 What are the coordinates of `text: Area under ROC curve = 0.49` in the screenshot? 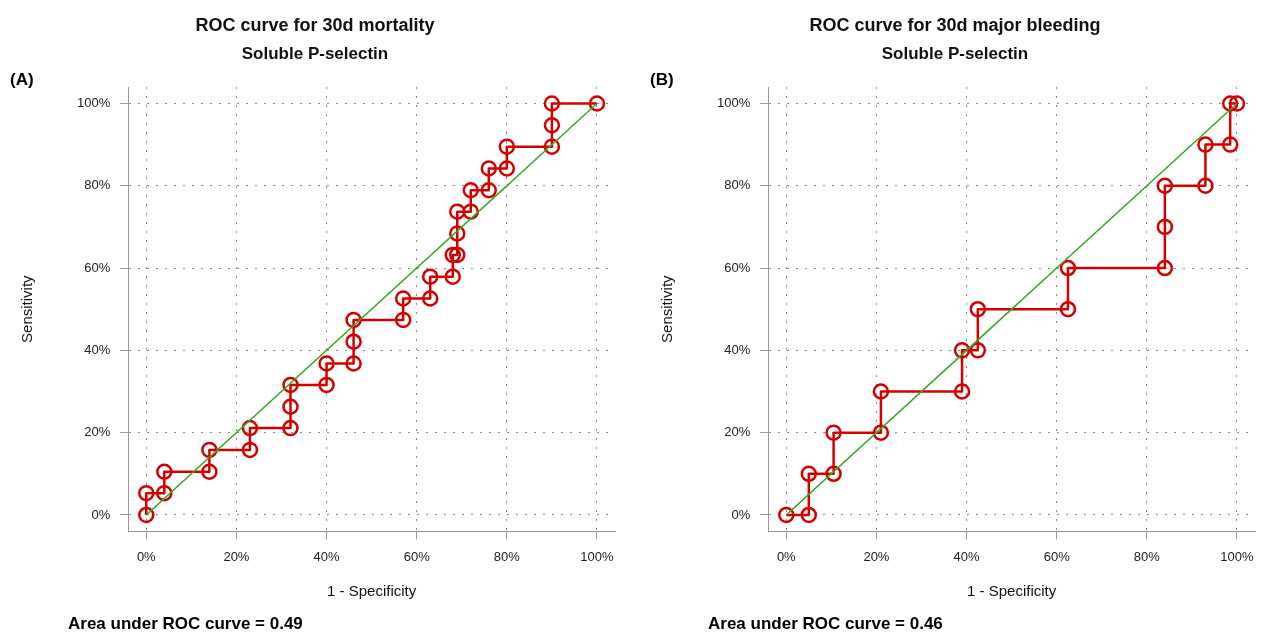 It's located at (185, 624).